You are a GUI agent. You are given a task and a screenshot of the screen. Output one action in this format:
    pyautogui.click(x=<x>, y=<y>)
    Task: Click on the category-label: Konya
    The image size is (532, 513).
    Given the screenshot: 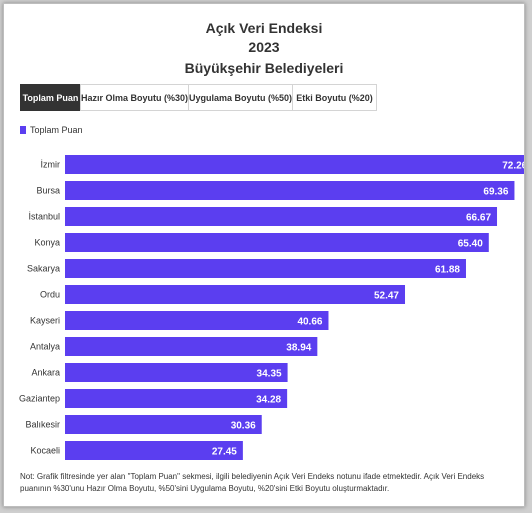 What is the action you would take?
    pyautogui.click(x=47, y=243)
    